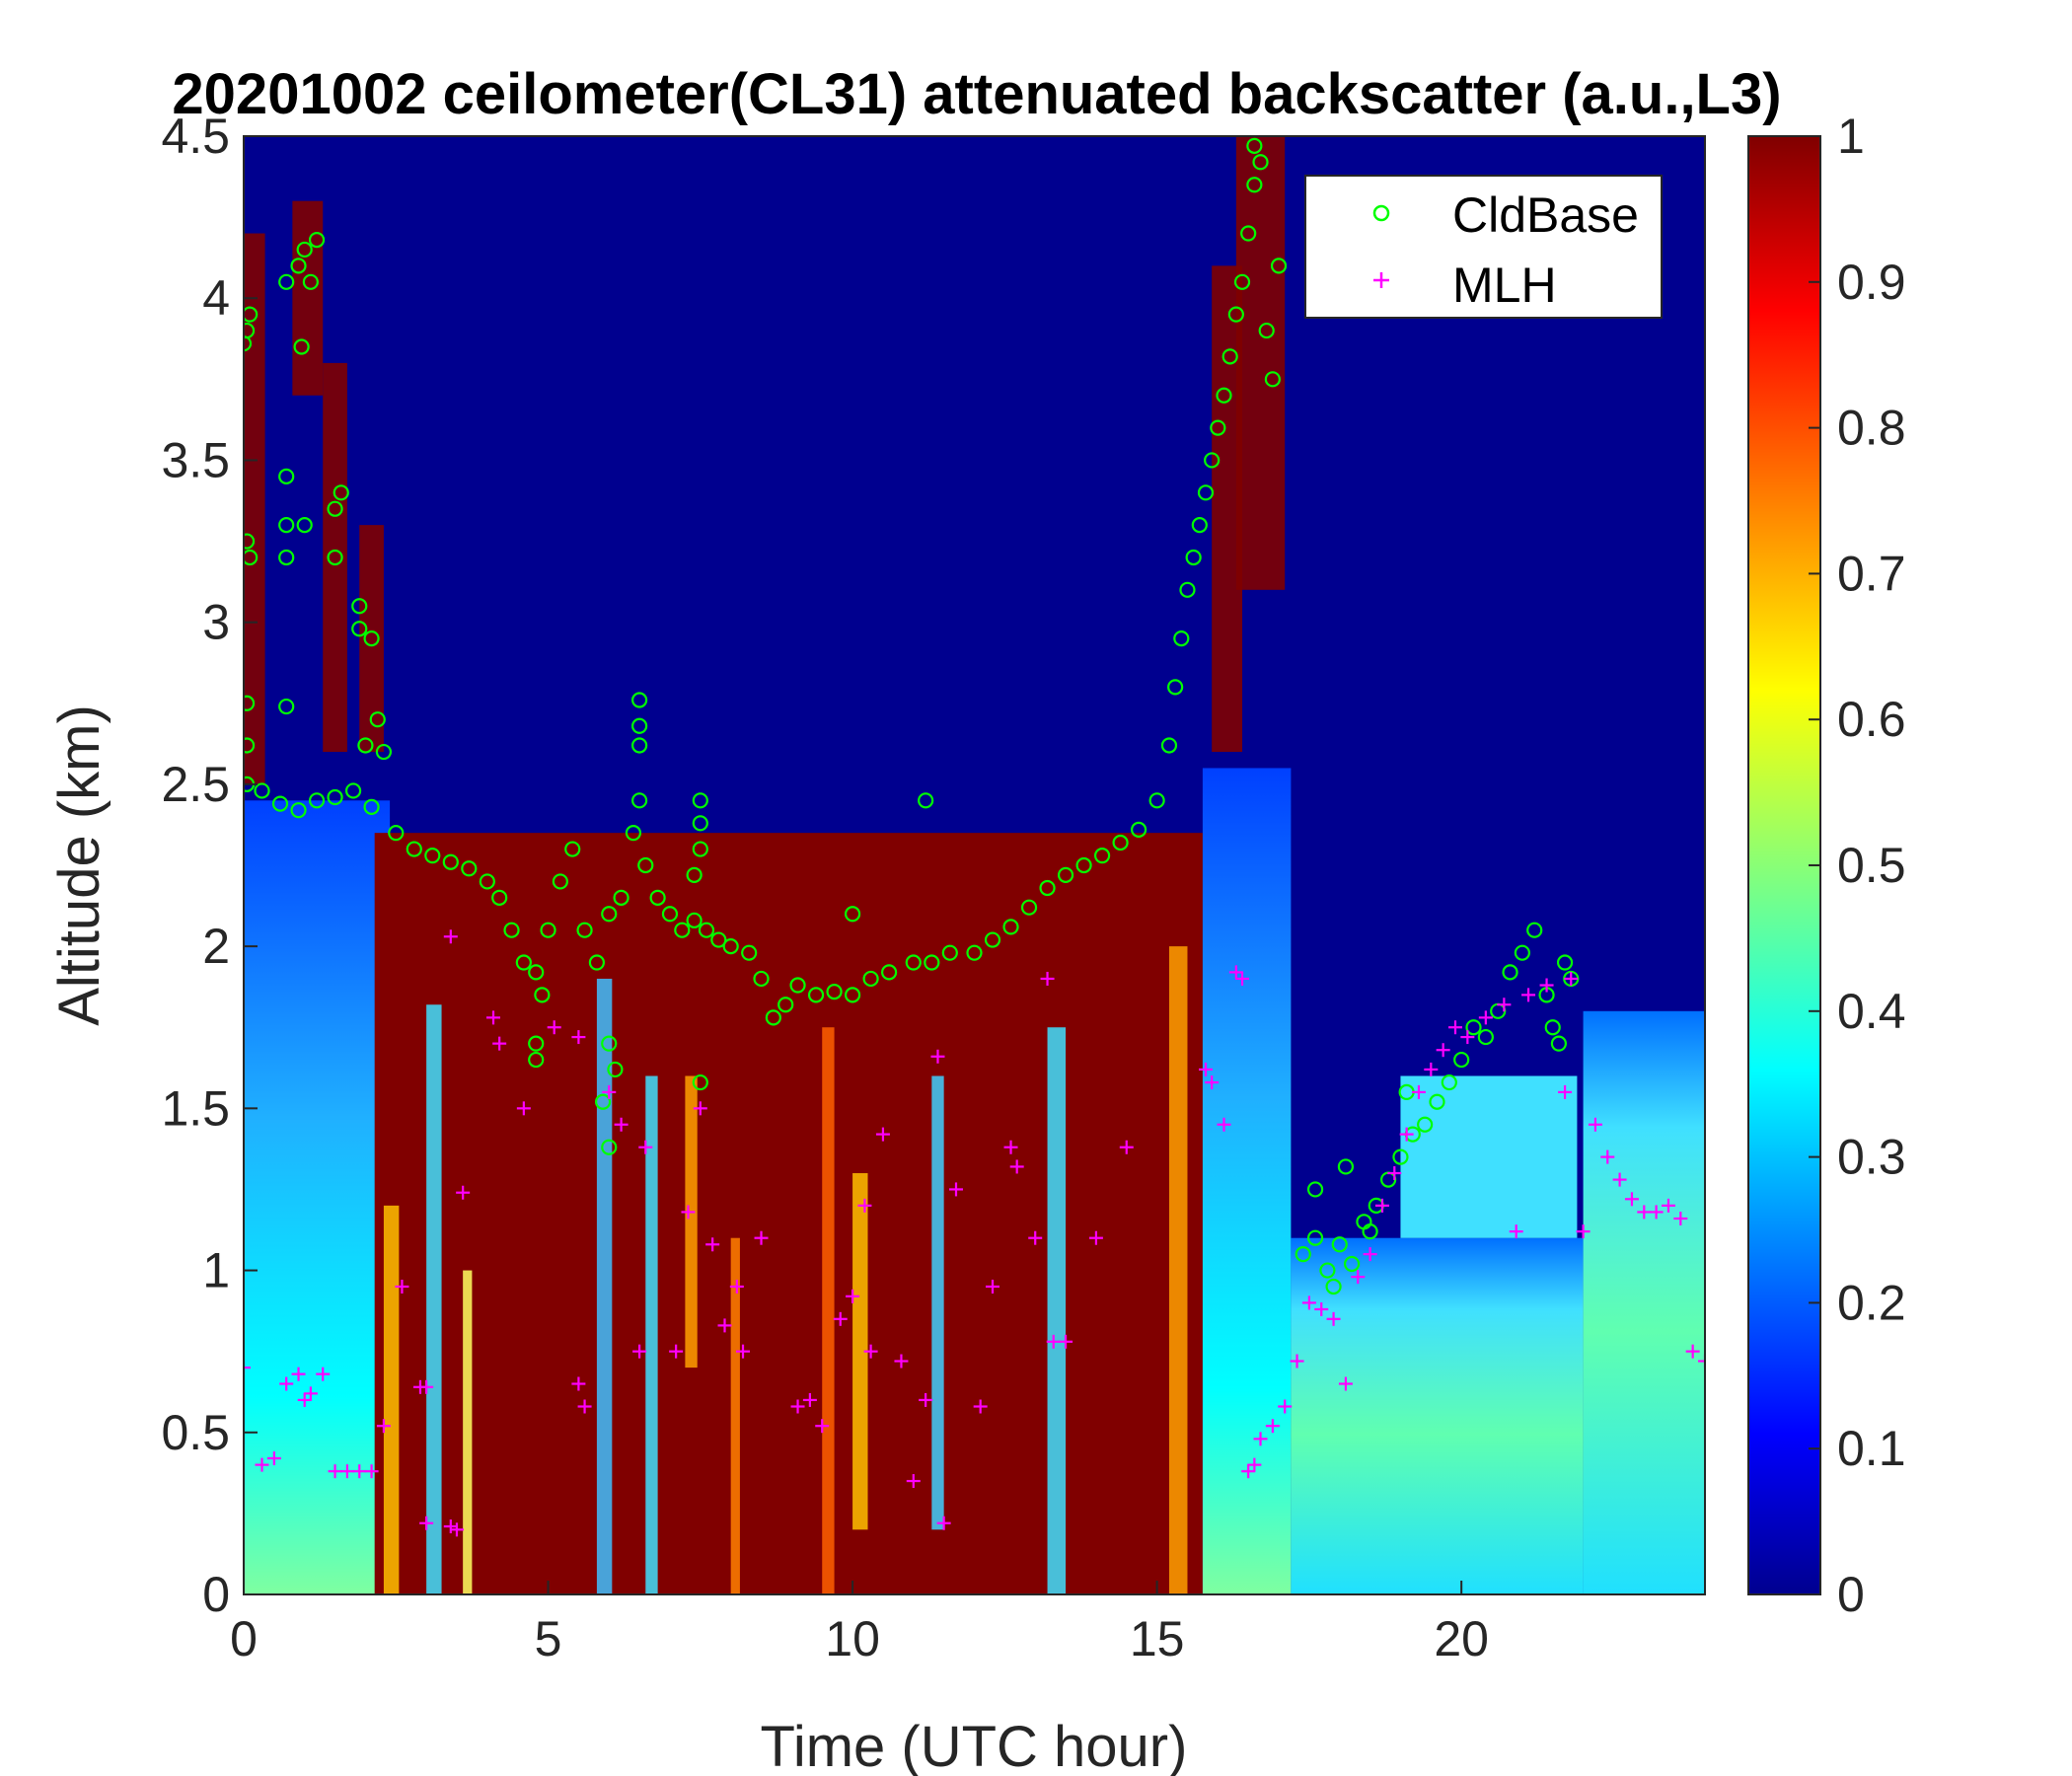 The image size is (2072, 1776). Describe the element at coordinates (216, 622) in the screenshot. I see `y-tick-label: 3` at that location.